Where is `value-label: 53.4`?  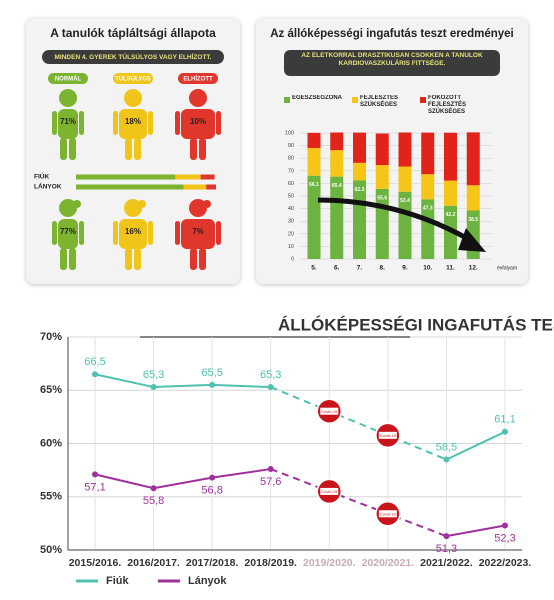
value-label: 53.4 is located at coordinates (405, 201).